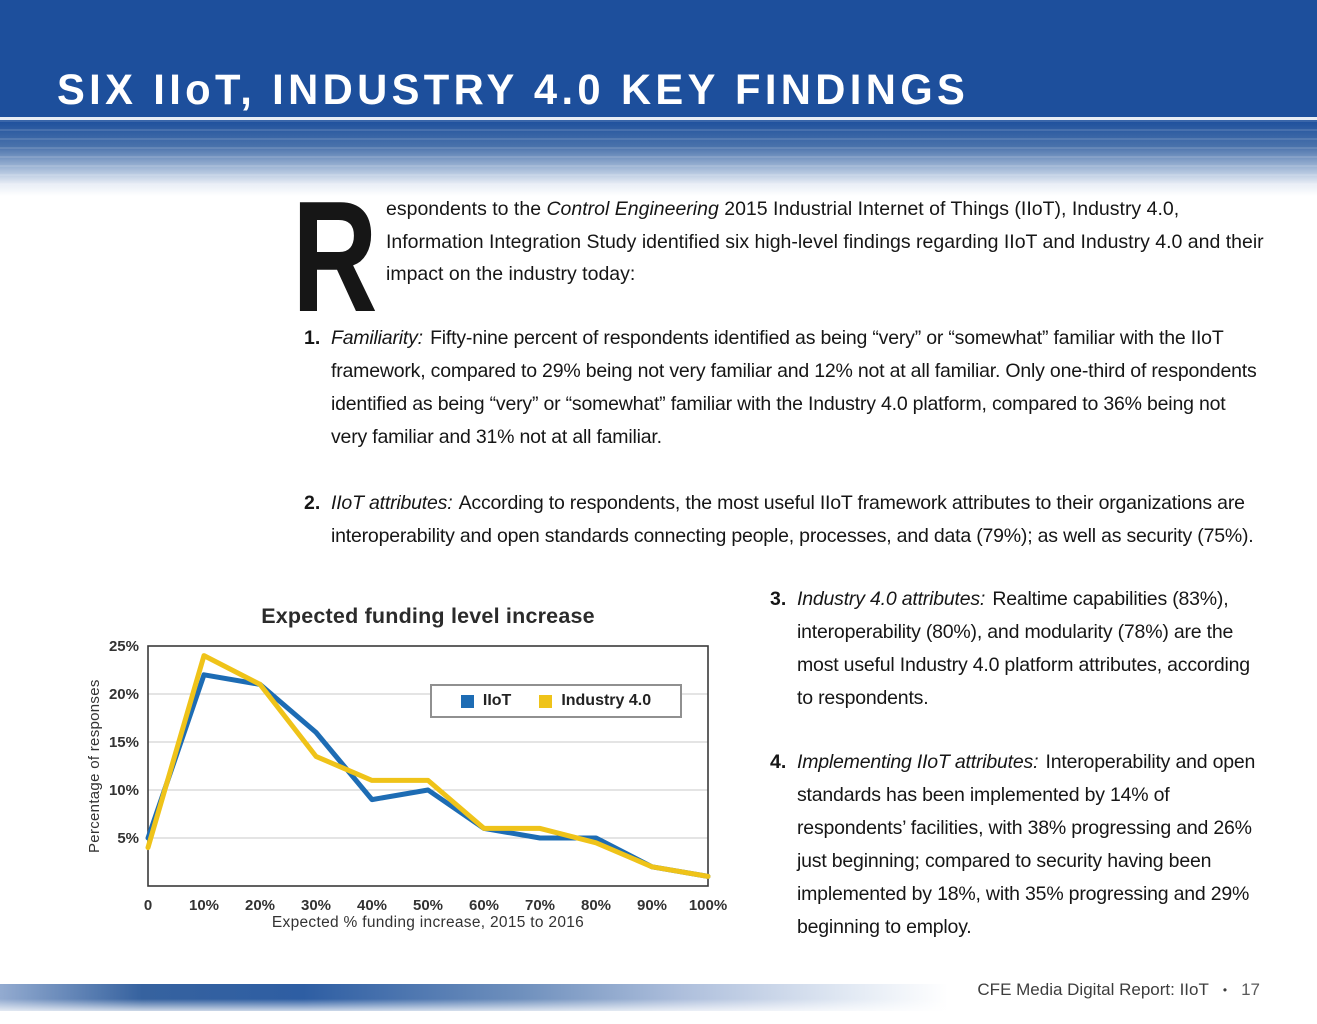 This screenshot has width=1317, height=1024. Describe the element at coordinates (632, 209) in the screenshot. I see `journal-name: Control Engineering` at that location.